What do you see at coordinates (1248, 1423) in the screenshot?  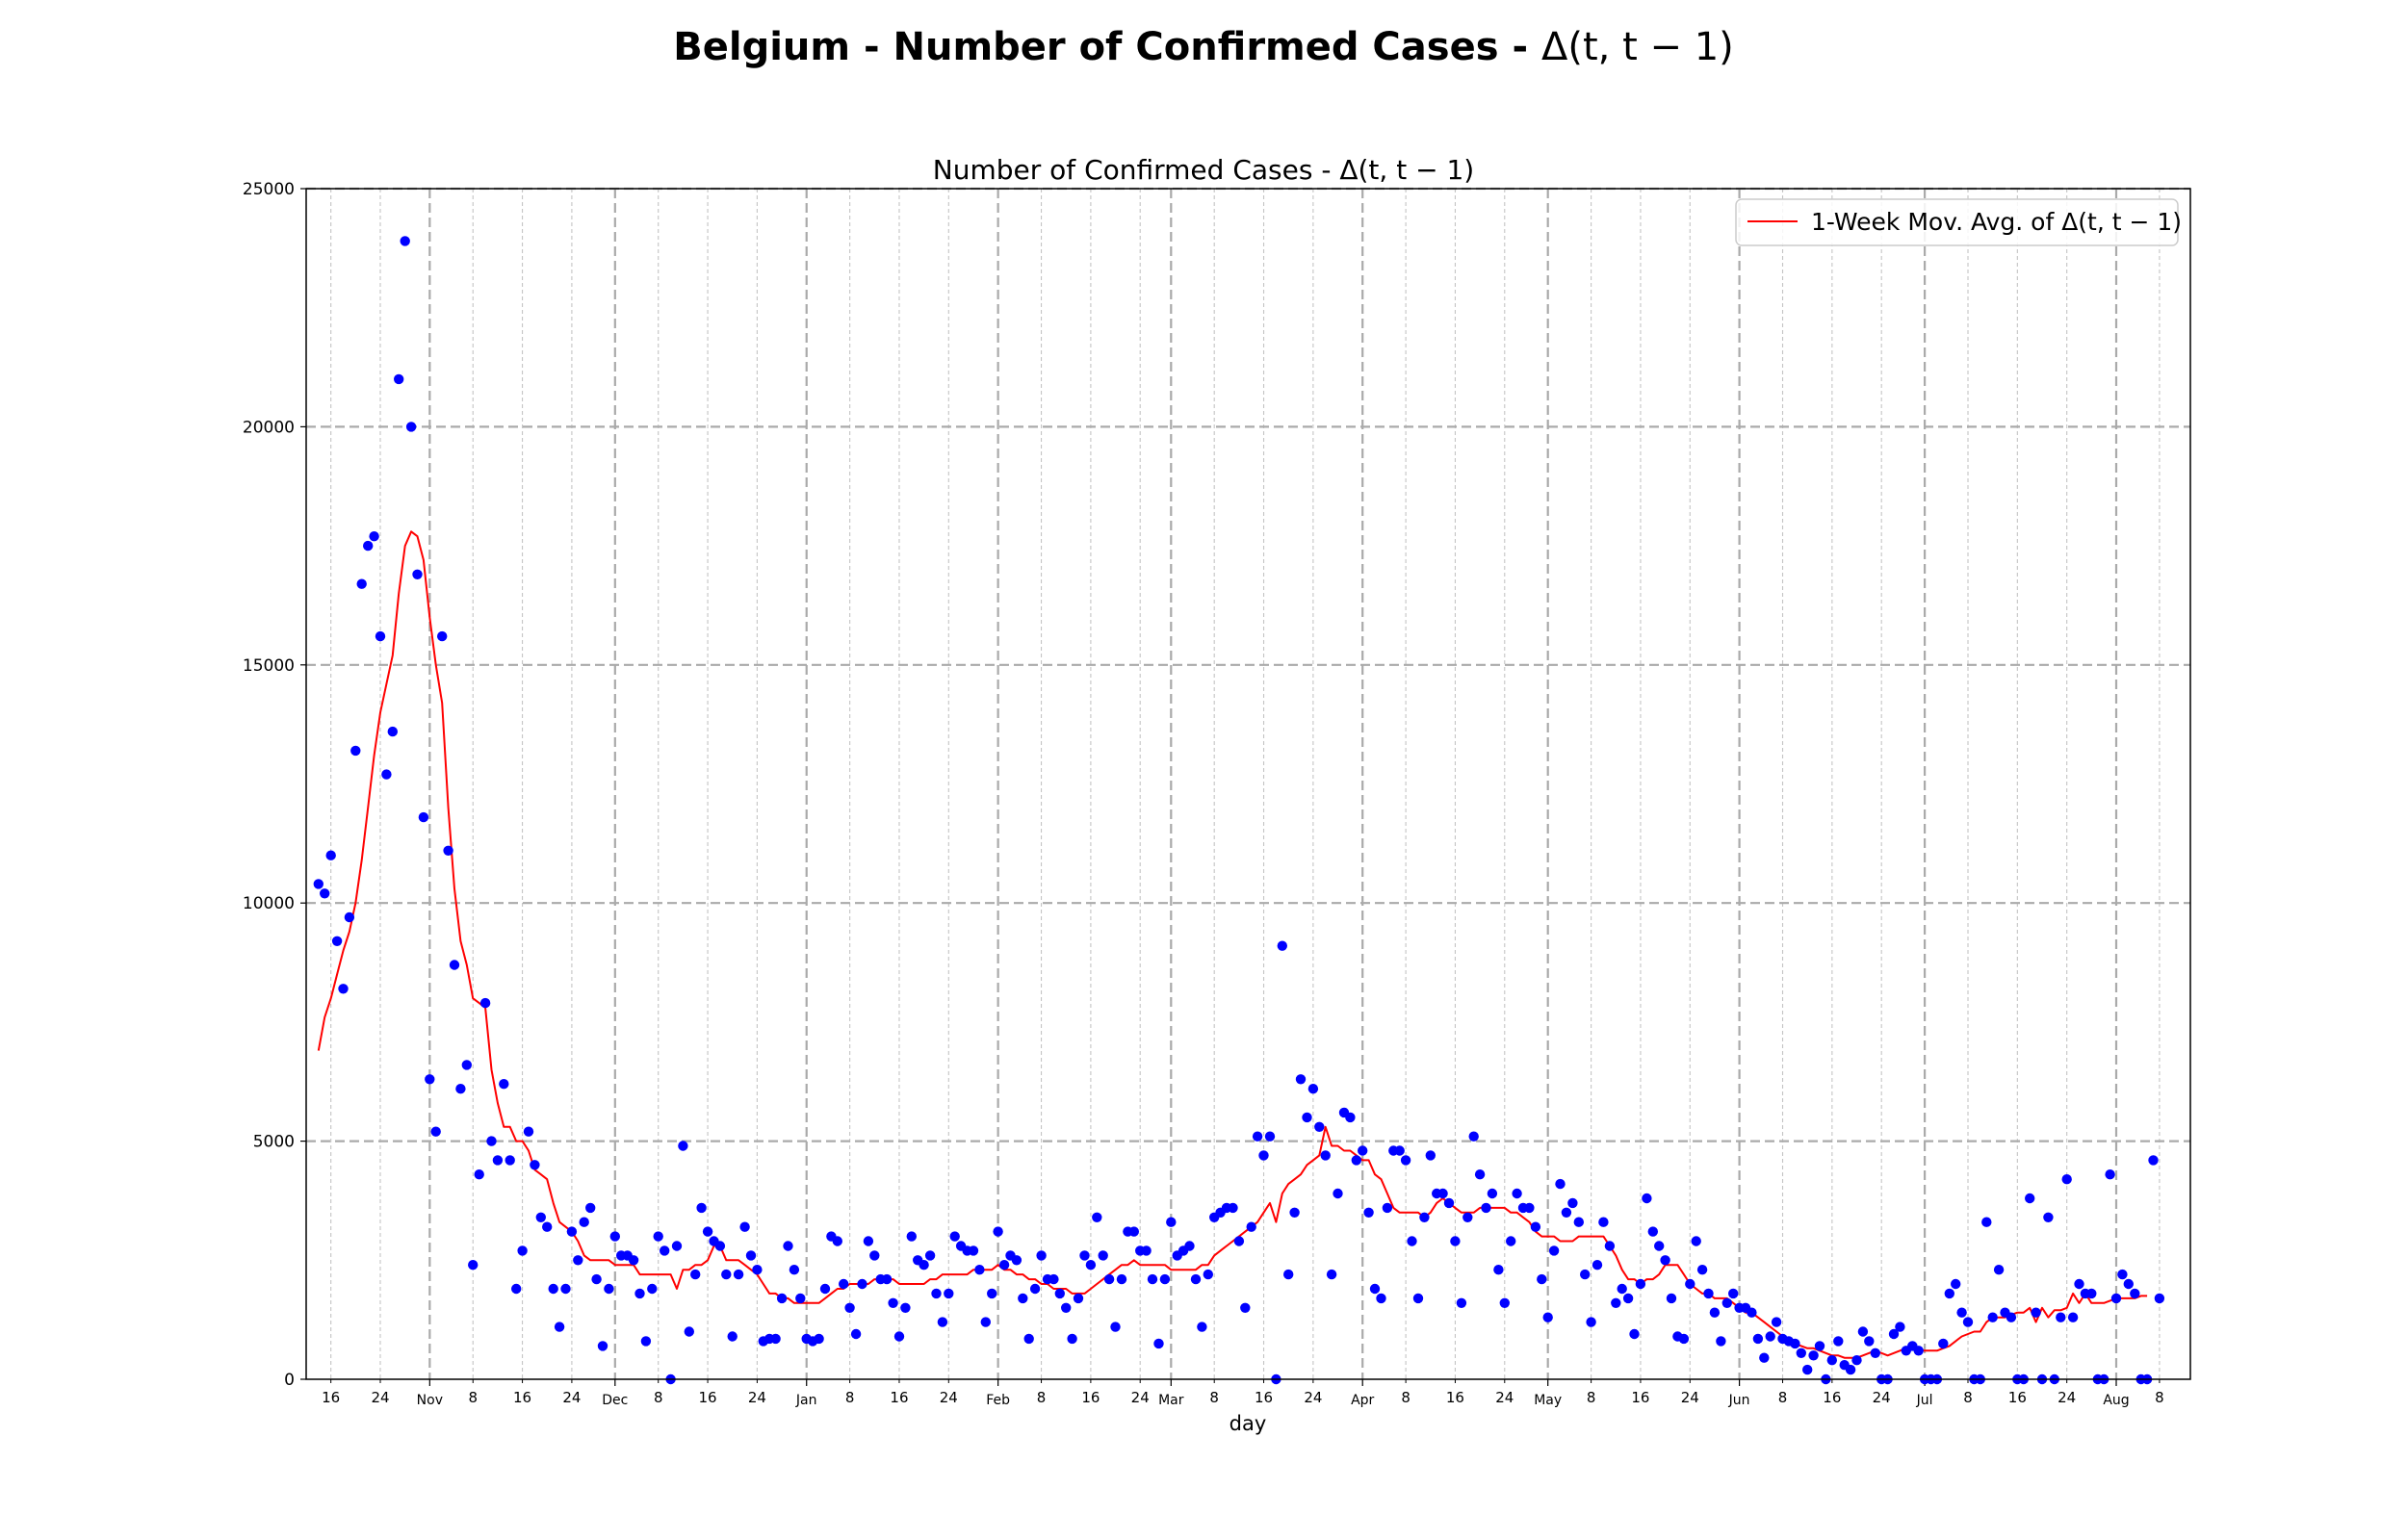 I see `x-axis-label: day` at bounding box center [1248, 1423].